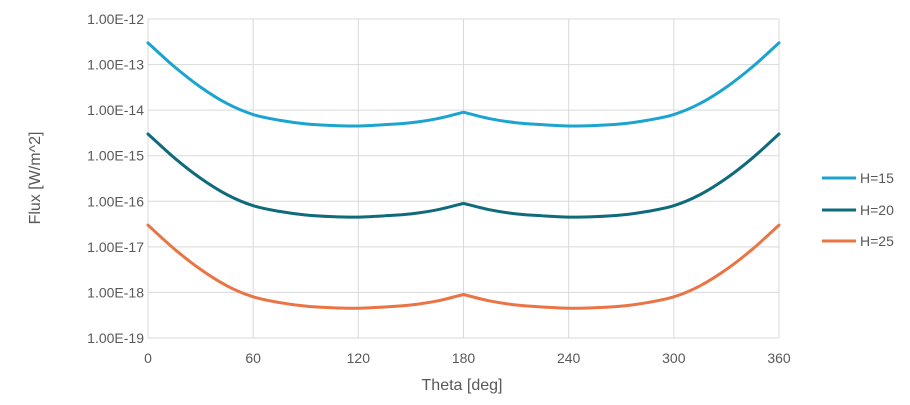 This screenshot has height=405, width=910. Describe the element at coordinates (148, 358) in the screenshot. I see `x-tick-label: 0` at that location.